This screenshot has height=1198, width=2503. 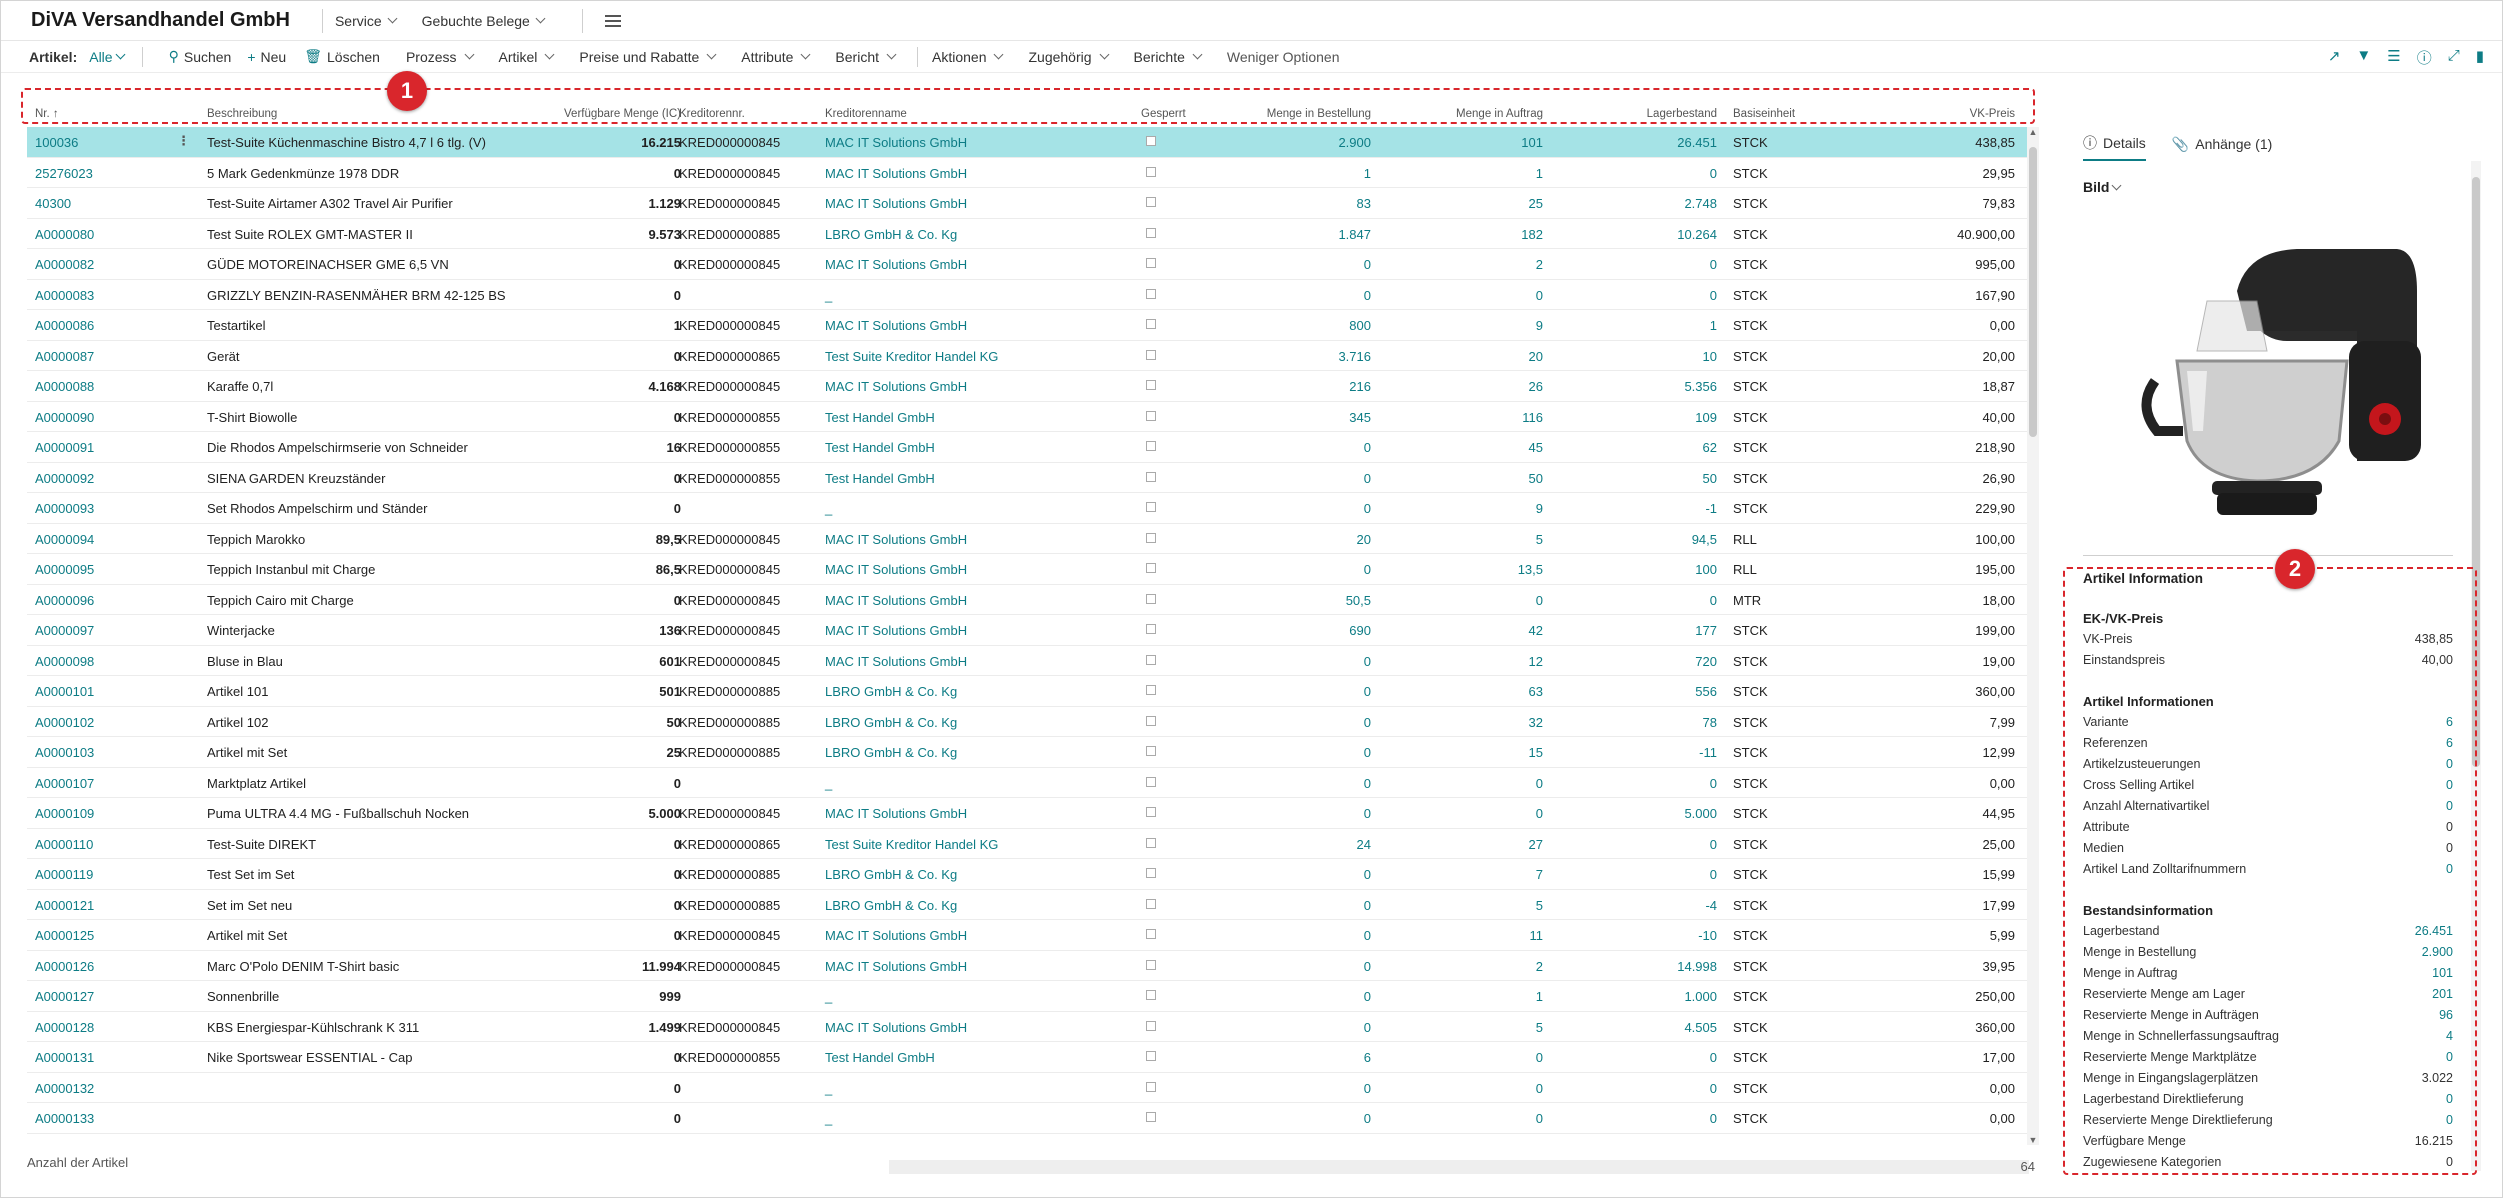 I want to click on cell-lagerbestand: 14.998, so click(x=1697, y=966).